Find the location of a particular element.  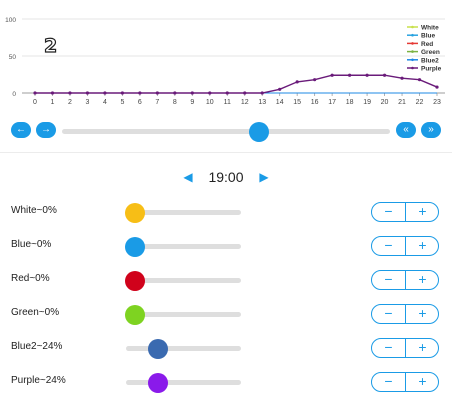

rewind-button: « is located at coordinates (406, 130).